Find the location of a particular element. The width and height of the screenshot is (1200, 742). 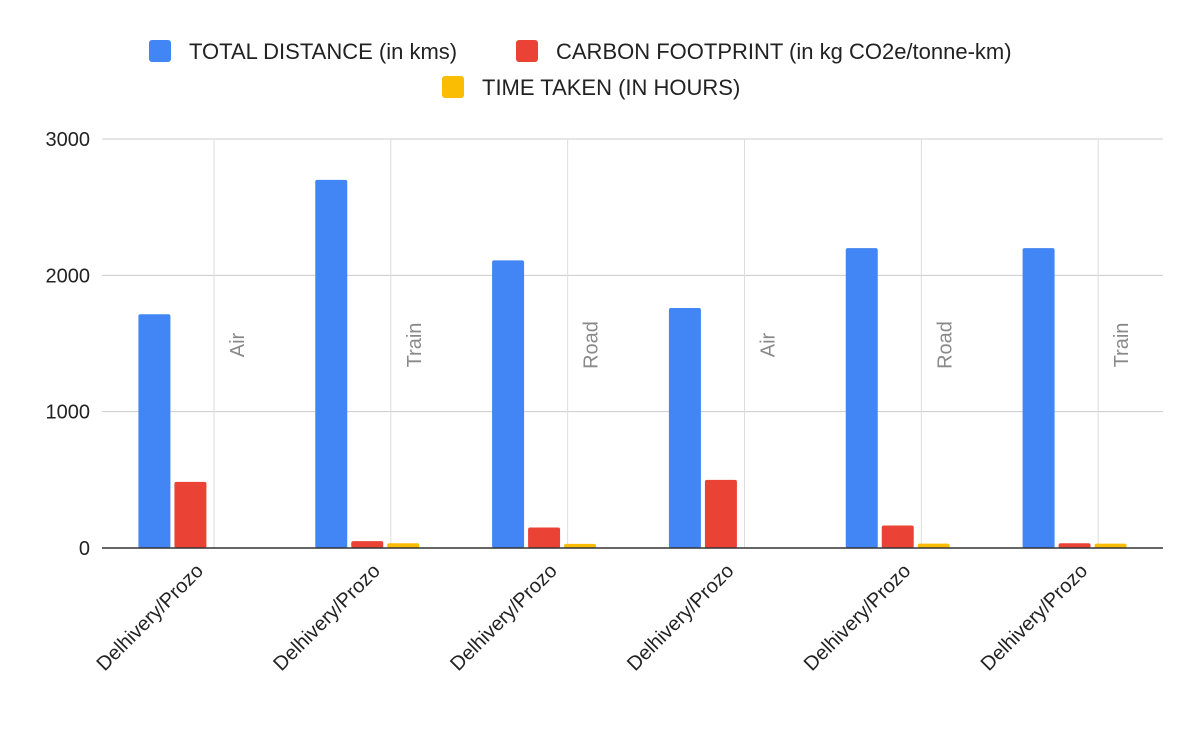

legend-label: TIME TAKEN (IN HOURS) is located at coordinates (611, 87).